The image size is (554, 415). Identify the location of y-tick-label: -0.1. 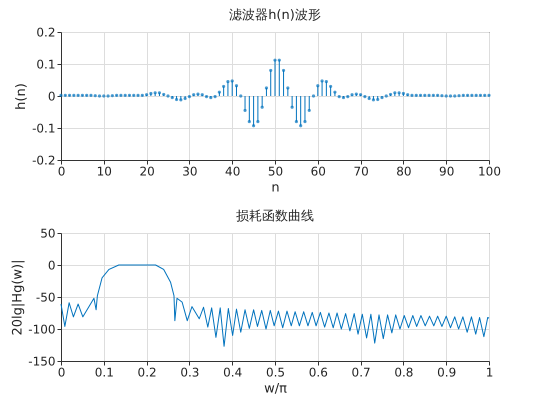
(44, 129).